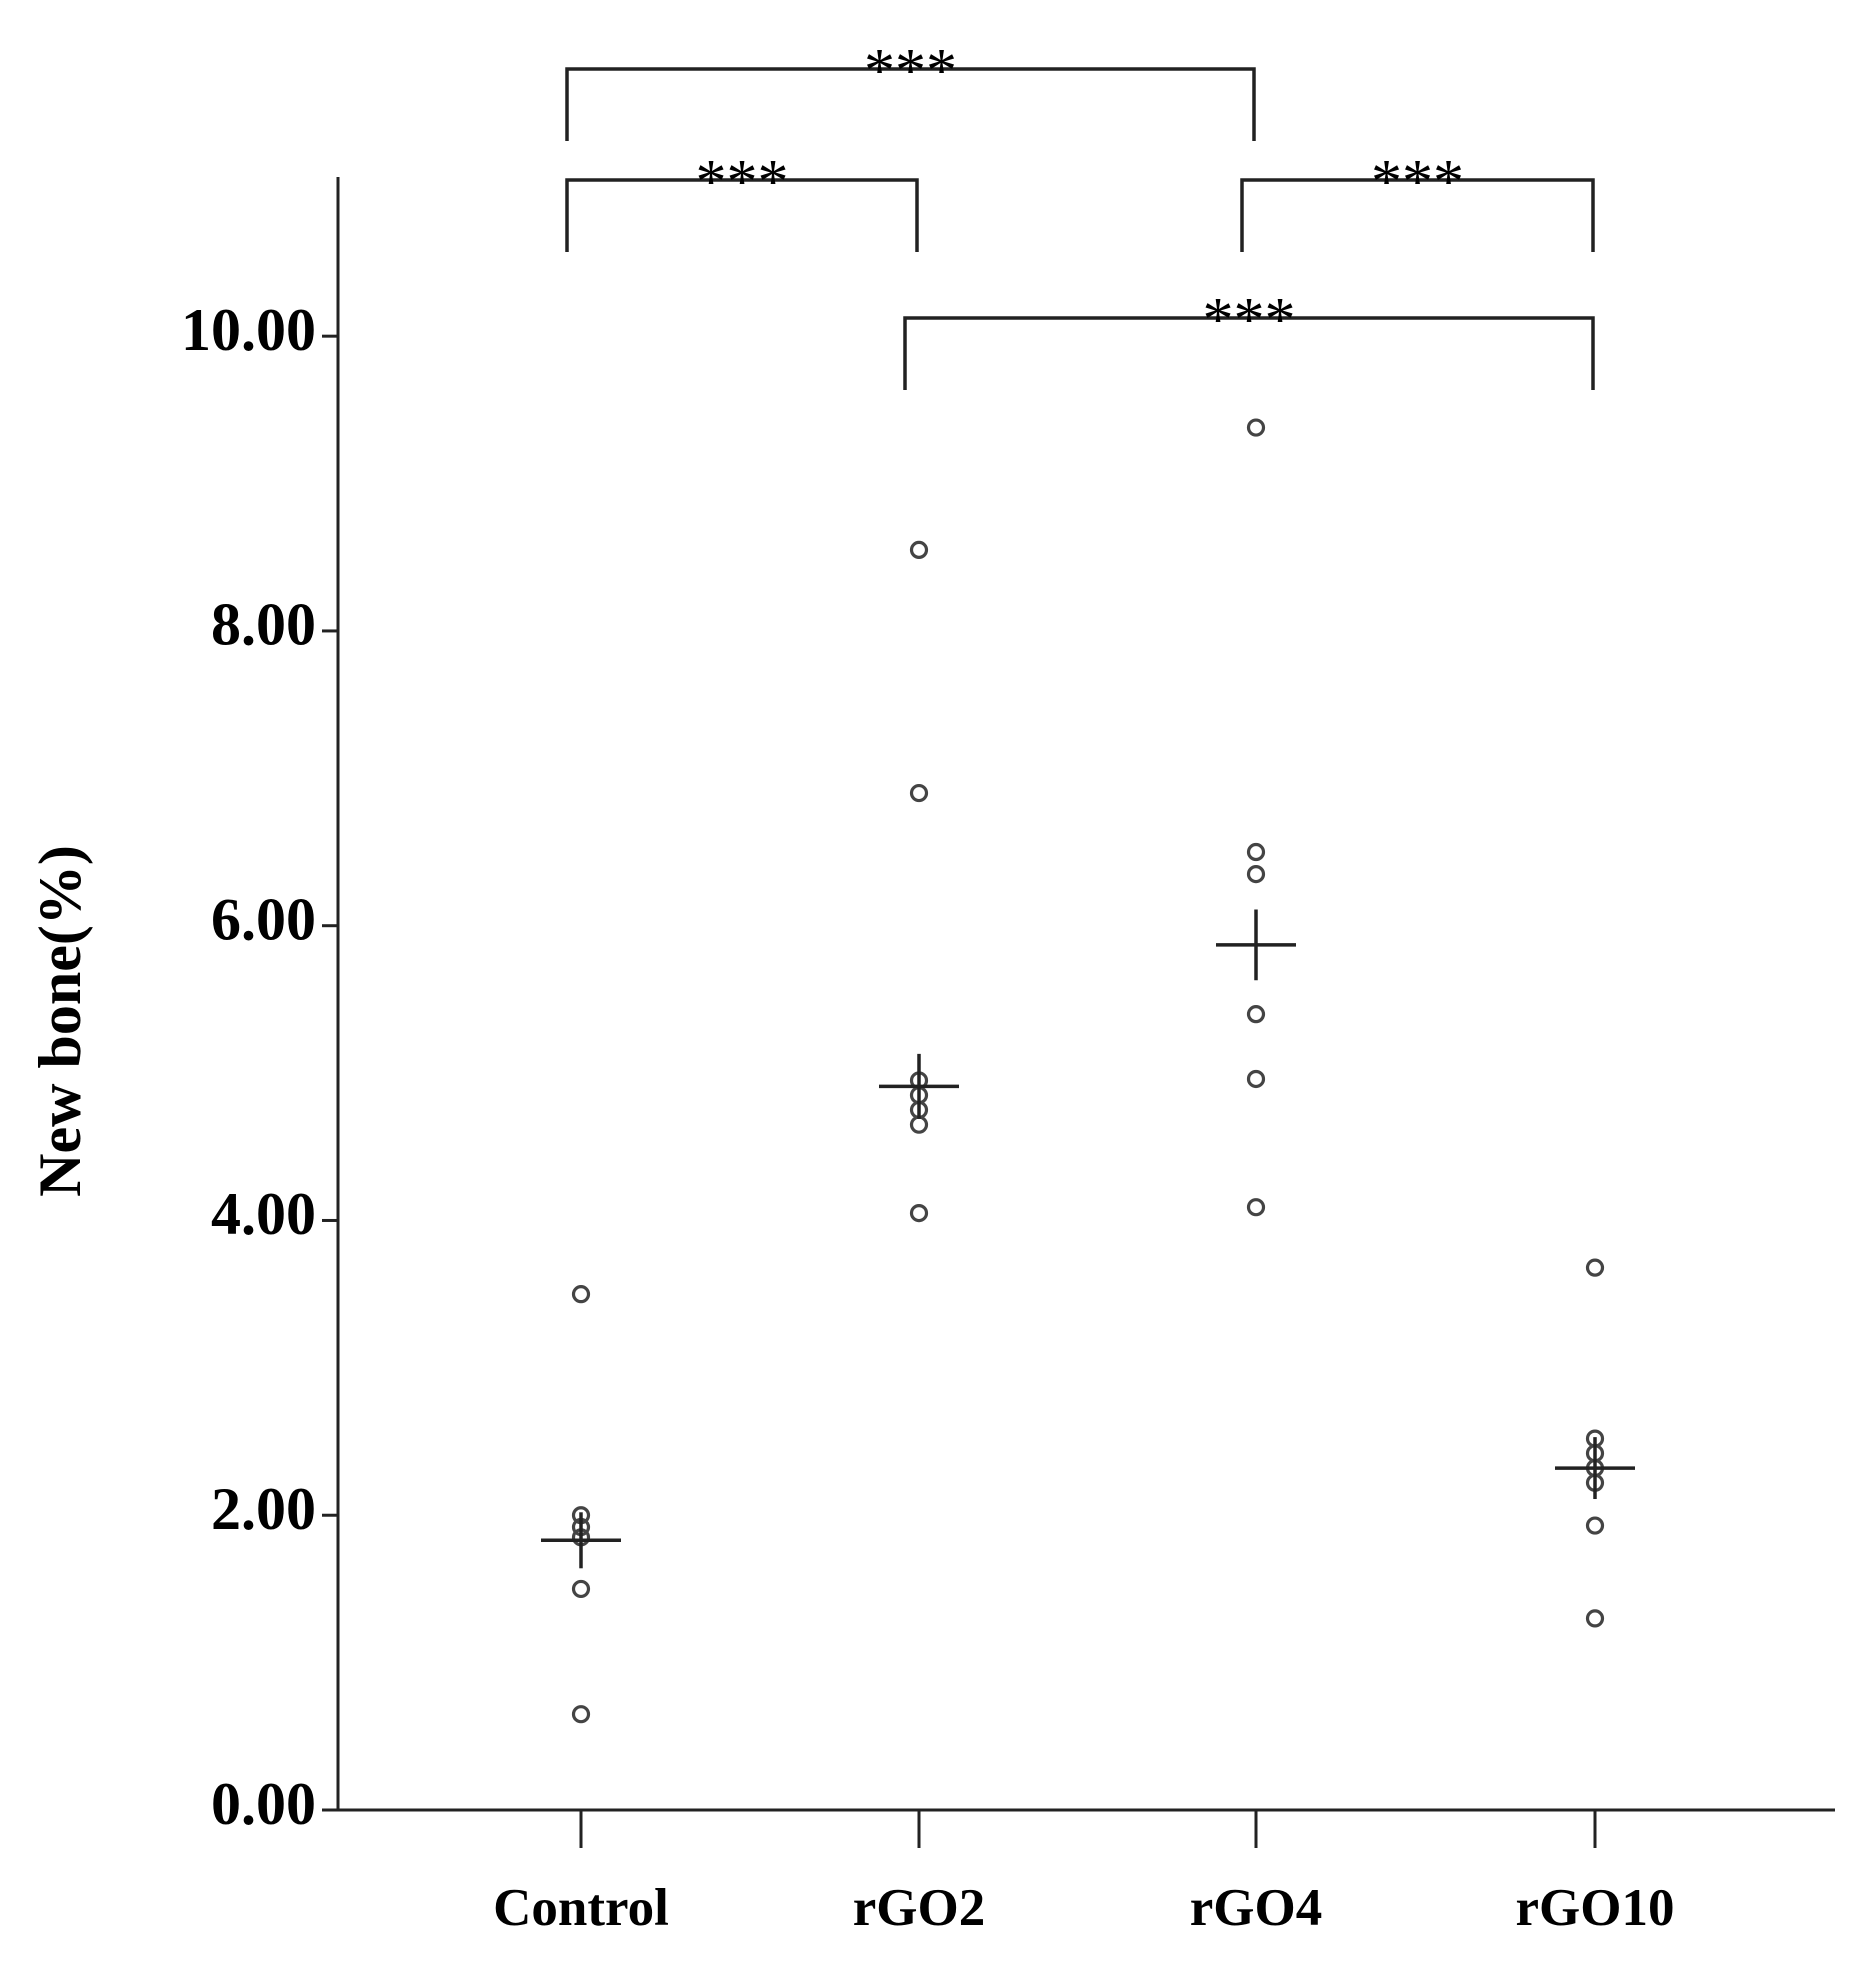  Describe the element at coordinates (581, 1908) in the screenshot. I see `x-tick-label: Control` at that location.